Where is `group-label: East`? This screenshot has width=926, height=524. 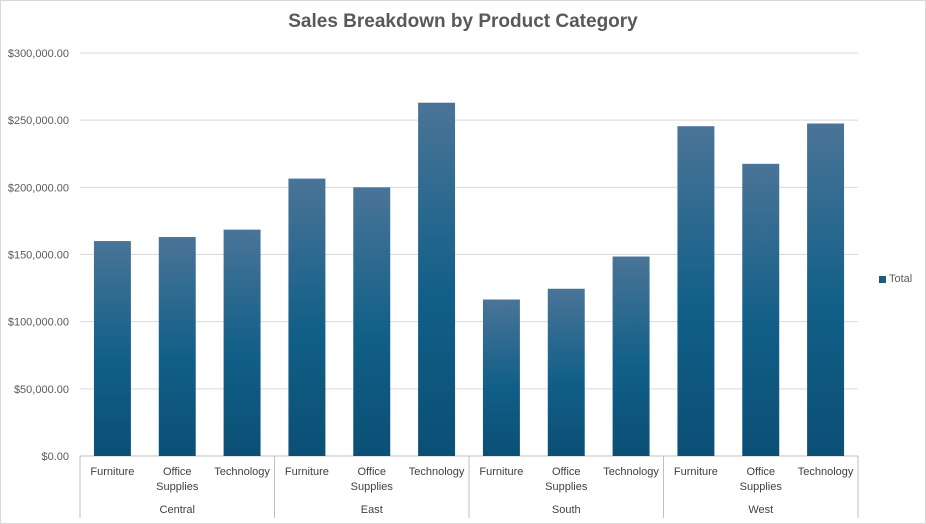 group-label: East is located at coordinates (372, 510).